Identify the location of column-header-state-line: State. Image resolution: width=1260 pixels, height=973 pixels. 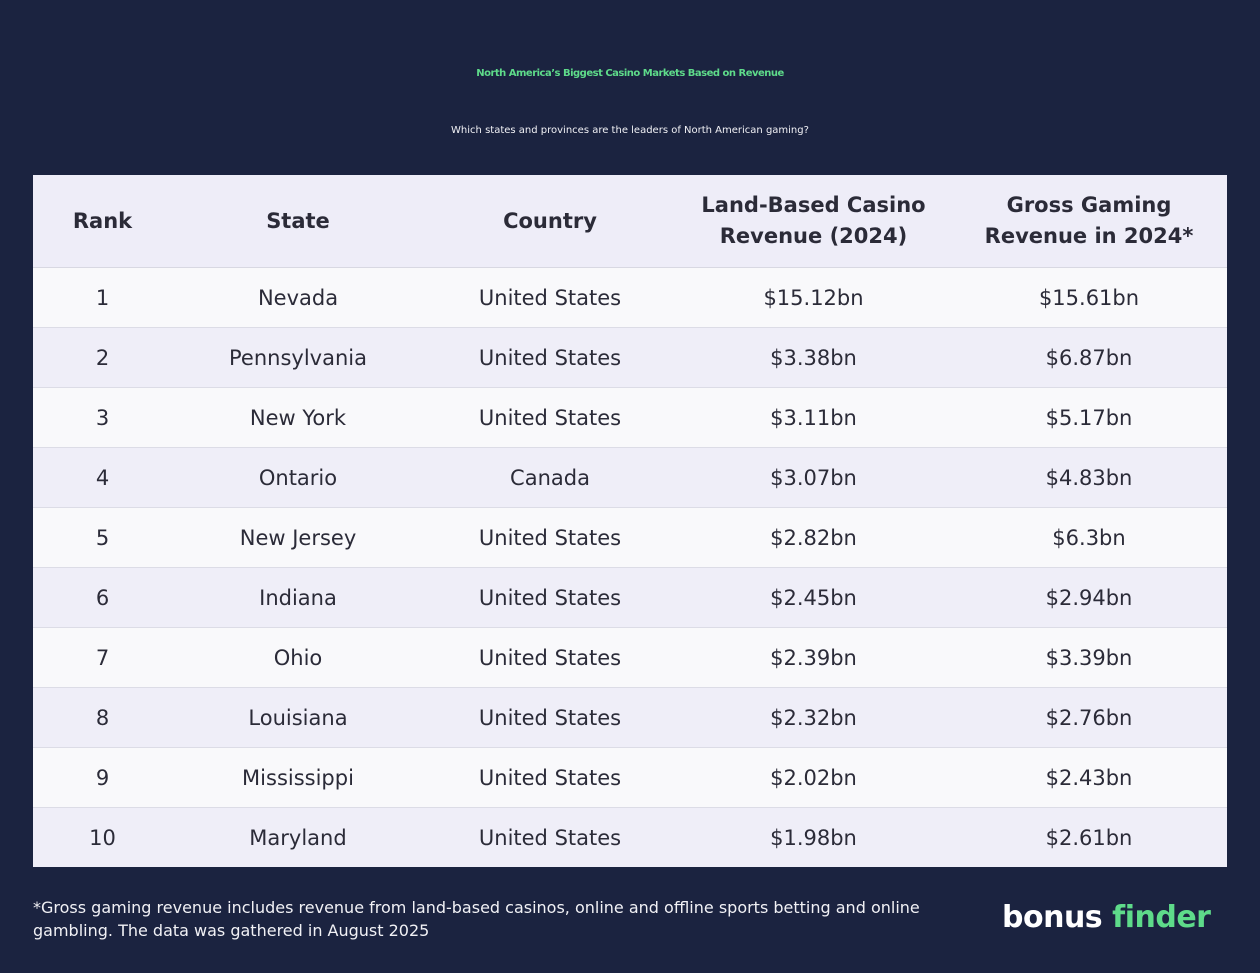
(298, 220).